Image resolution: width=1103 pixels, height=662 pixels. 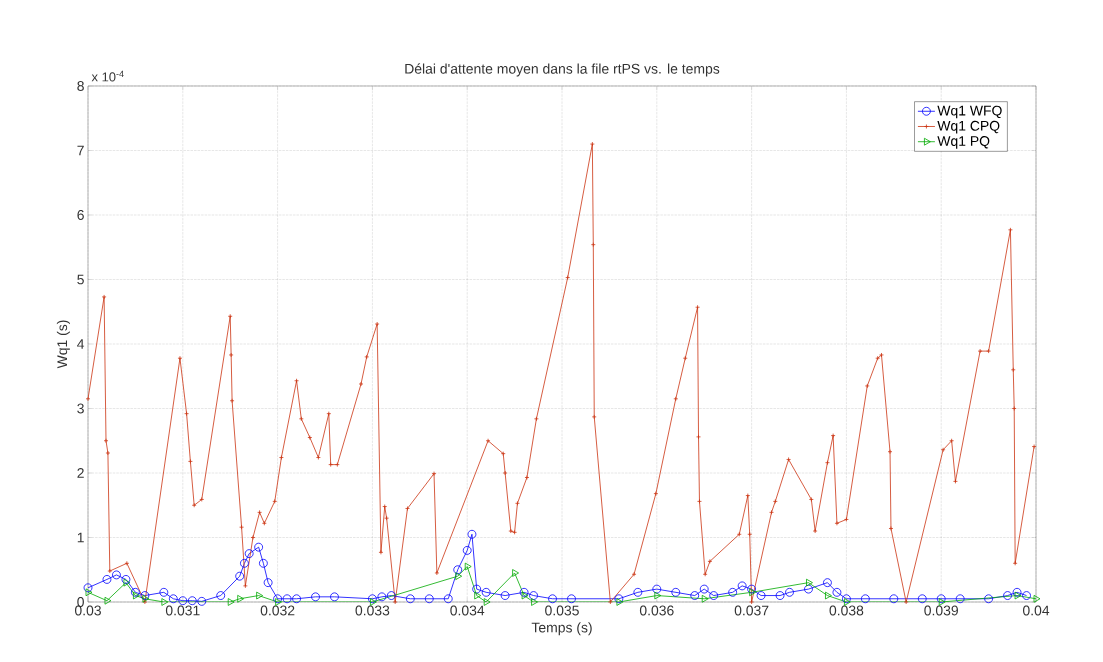 What do you see at coordinates (87, 610) in the screenshot?
I see `x-tick-label: 0.03` at bounding box center [87, 610].